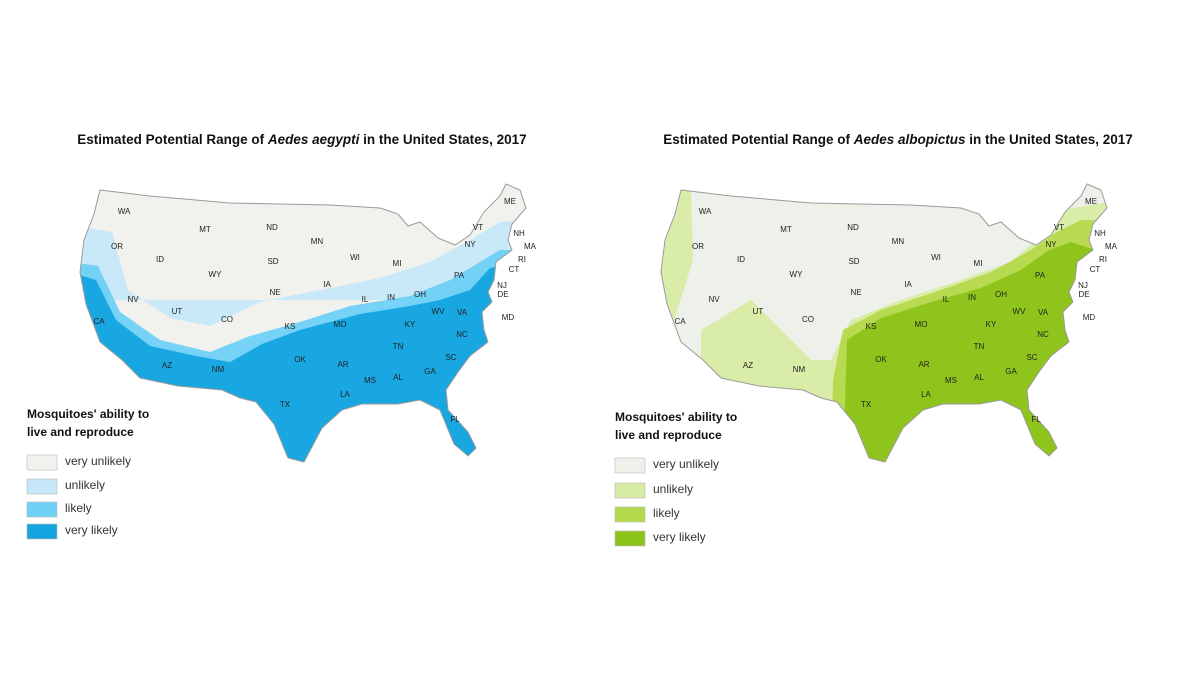 The height and width of the screenshot is (680, 1200). I want to click on title-suffix: in the United States, 2017, so click(1049, 139).